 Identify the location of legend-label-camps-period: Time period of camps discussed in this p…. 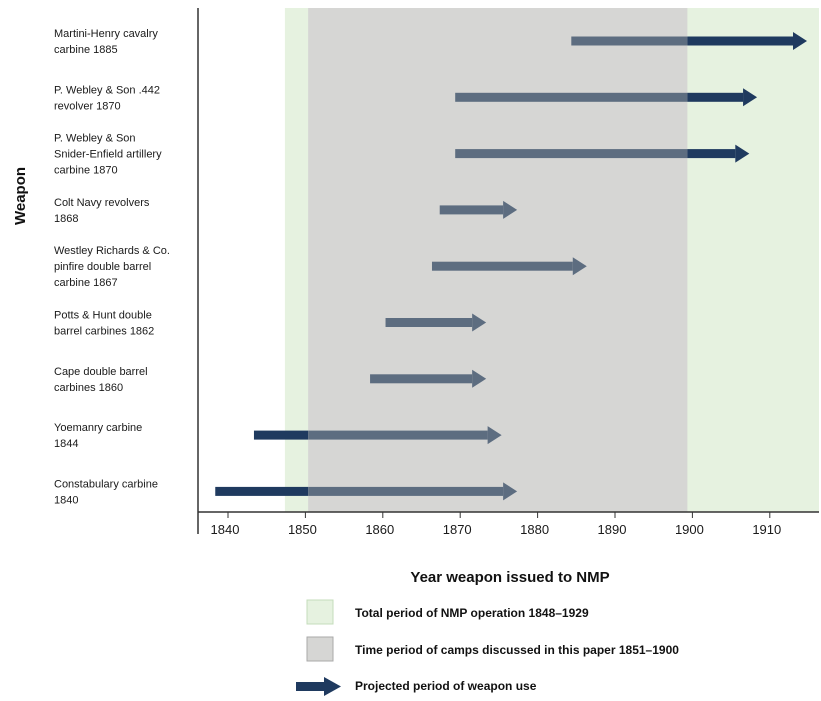
(517, 650).